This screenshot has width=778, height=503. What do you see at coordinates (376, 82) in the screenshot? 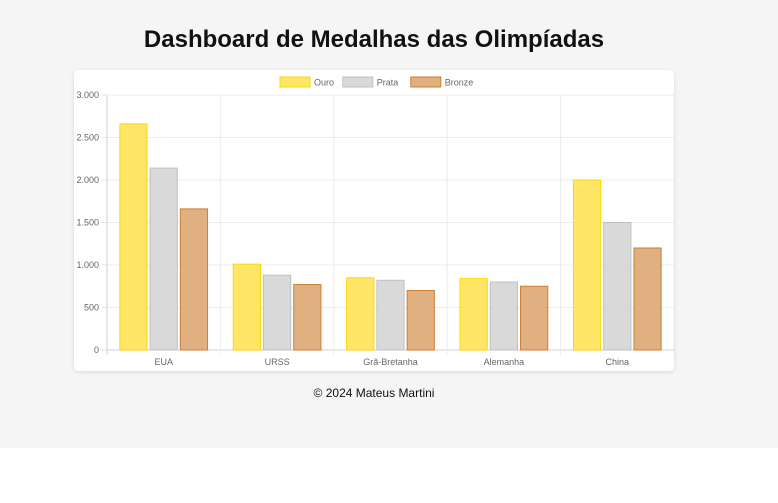
I see `chart-legend: Ouro Prata Bronze` at bounding box center [376, 82].